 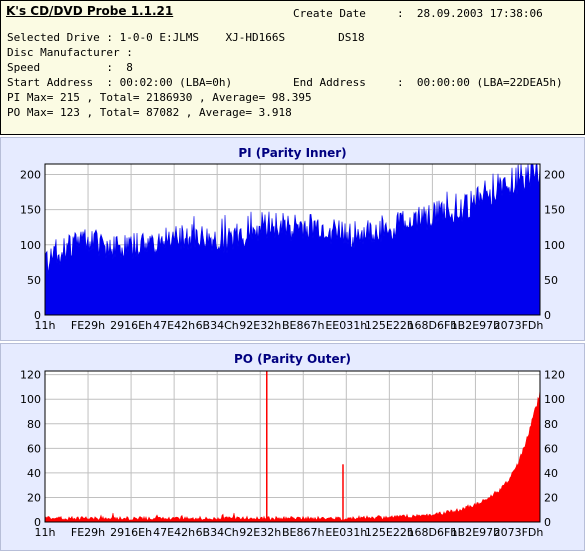 I want to click on chart-title: PI (Parity Inner), so click(x=292, y=153).